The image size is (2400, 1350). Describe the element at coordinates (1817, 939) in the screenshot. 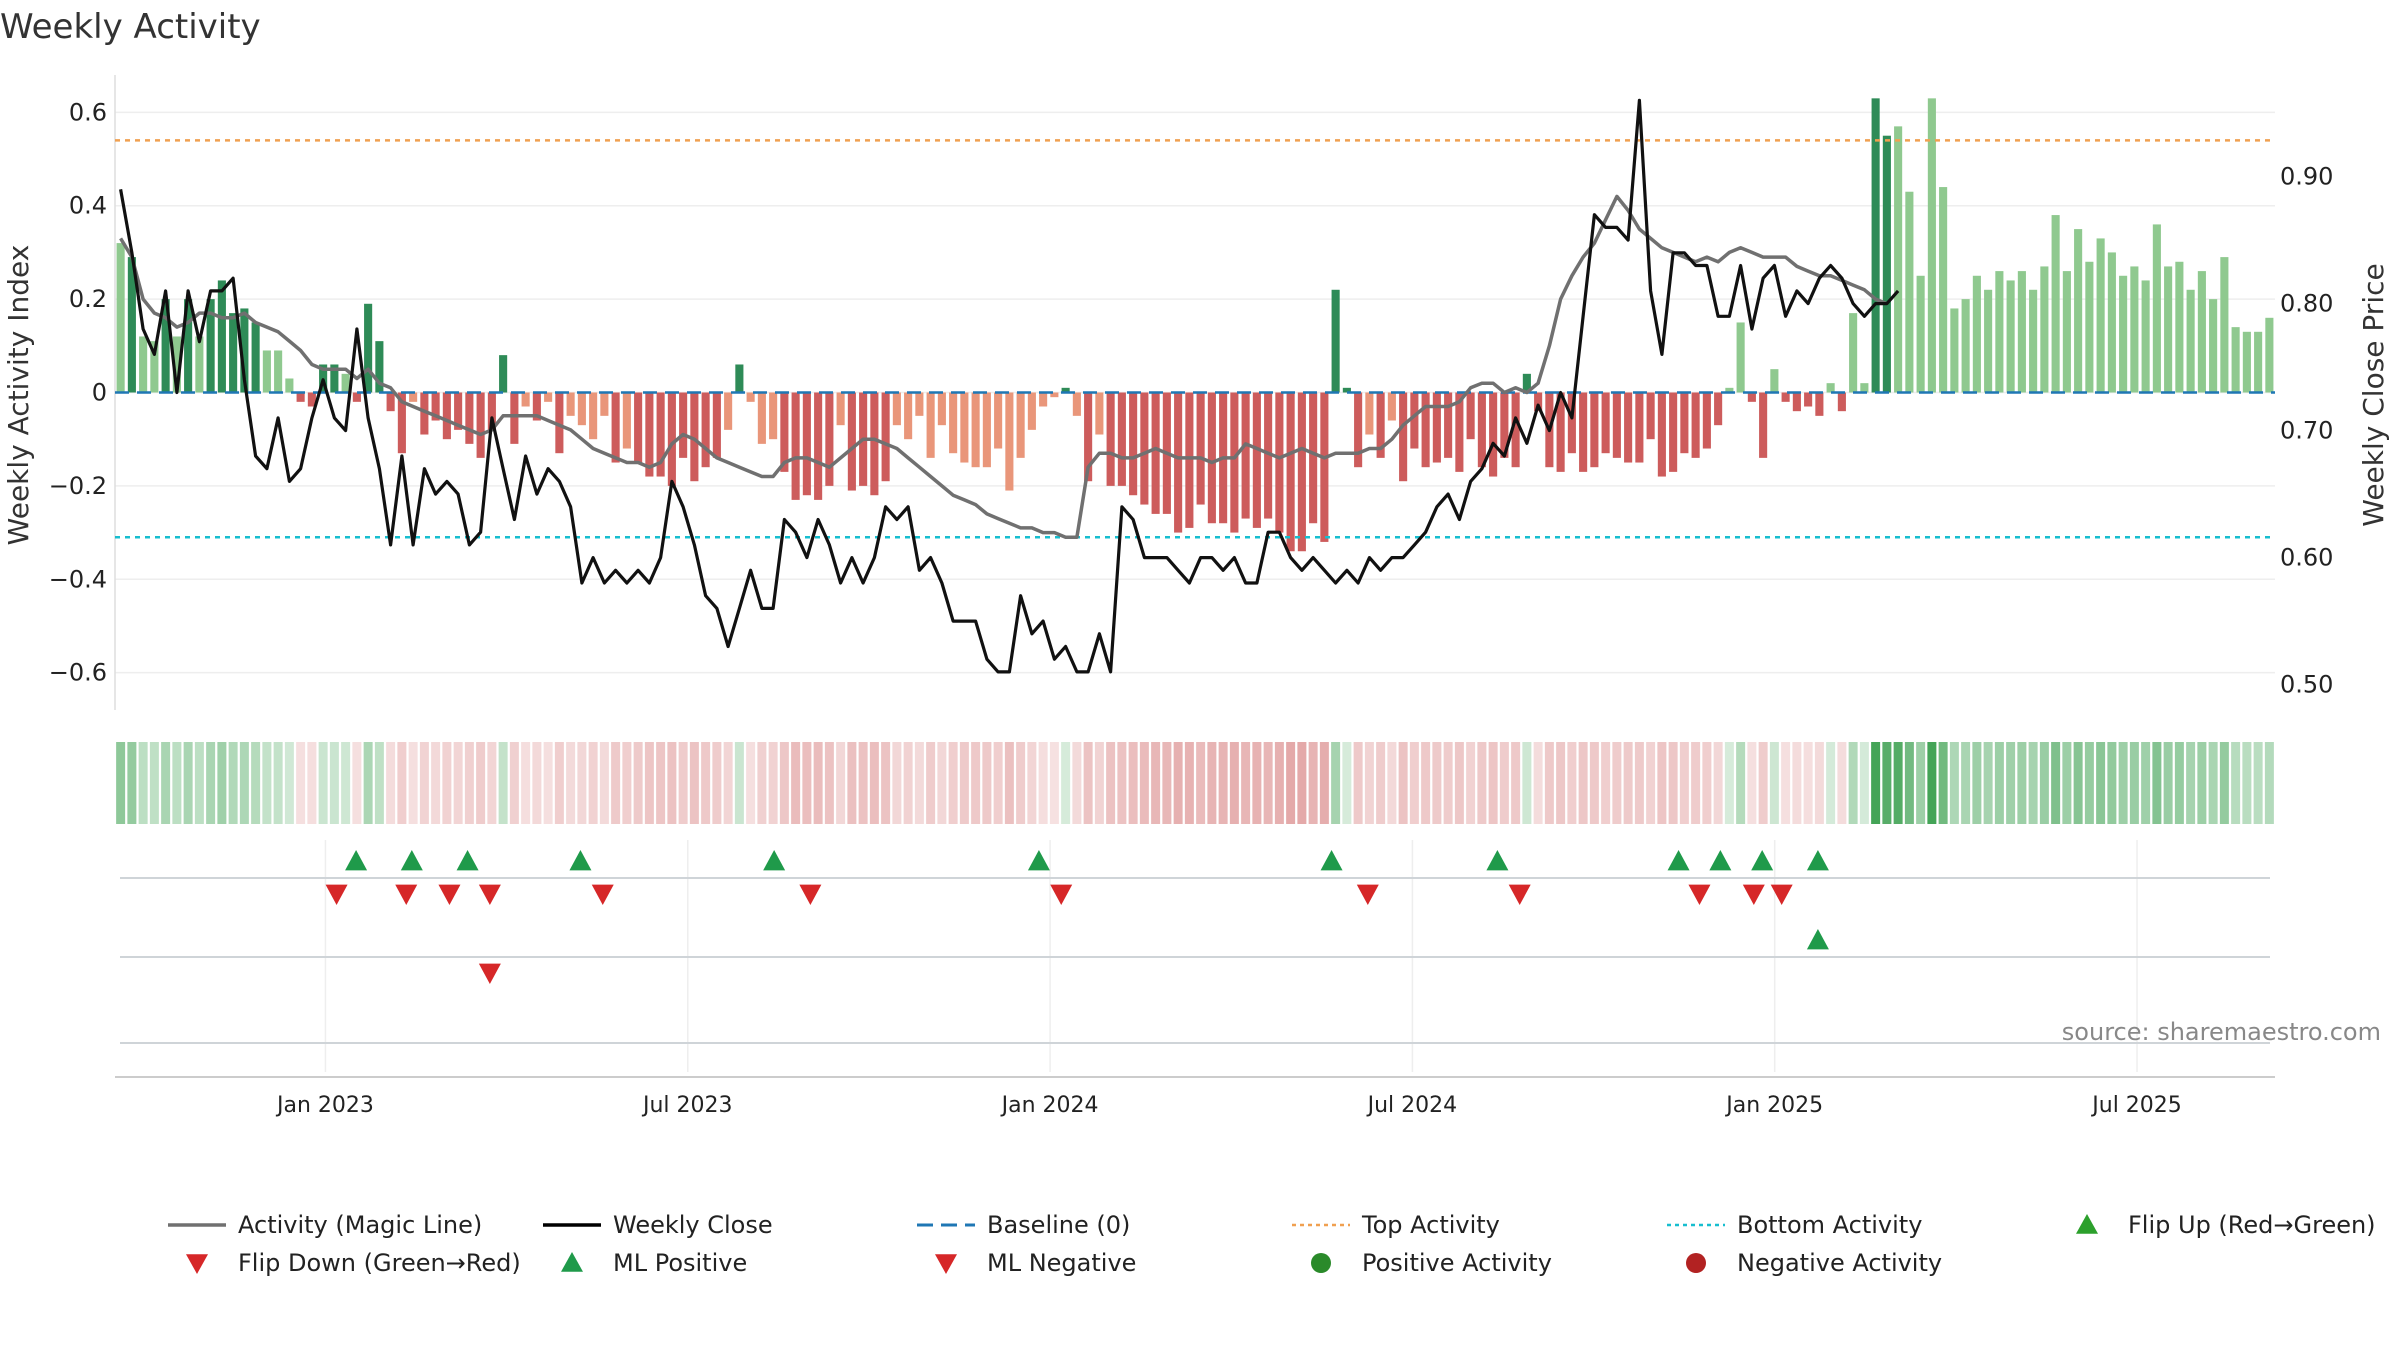

I see `ml-positive-marker` at that location.